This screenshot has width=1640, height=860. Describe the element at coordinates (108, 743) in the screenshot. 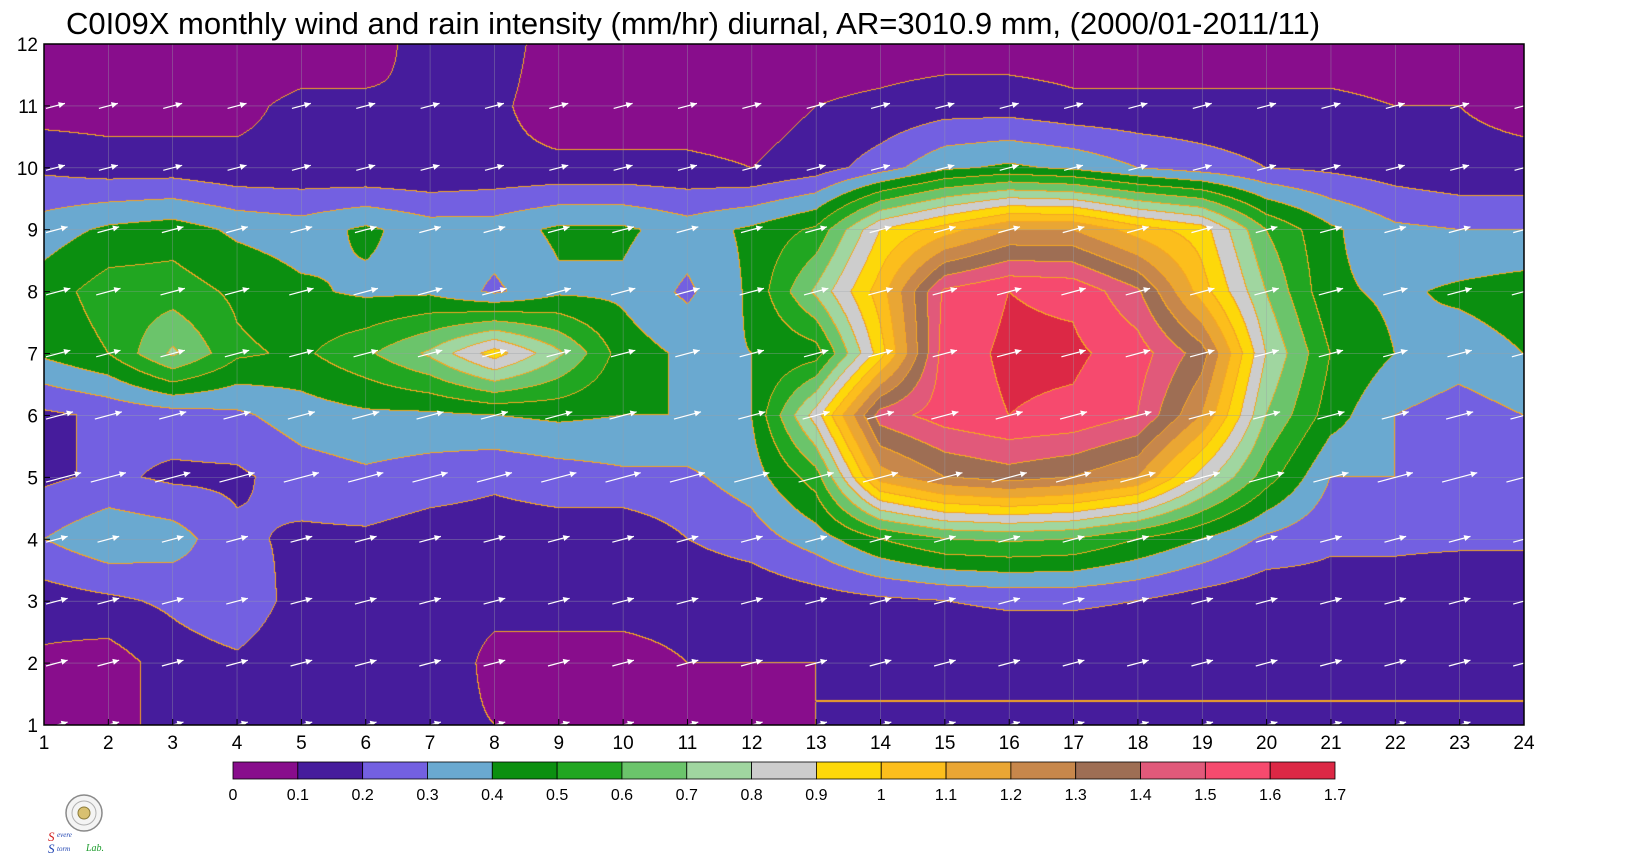

I see `x-tick-label: 2` at that location.